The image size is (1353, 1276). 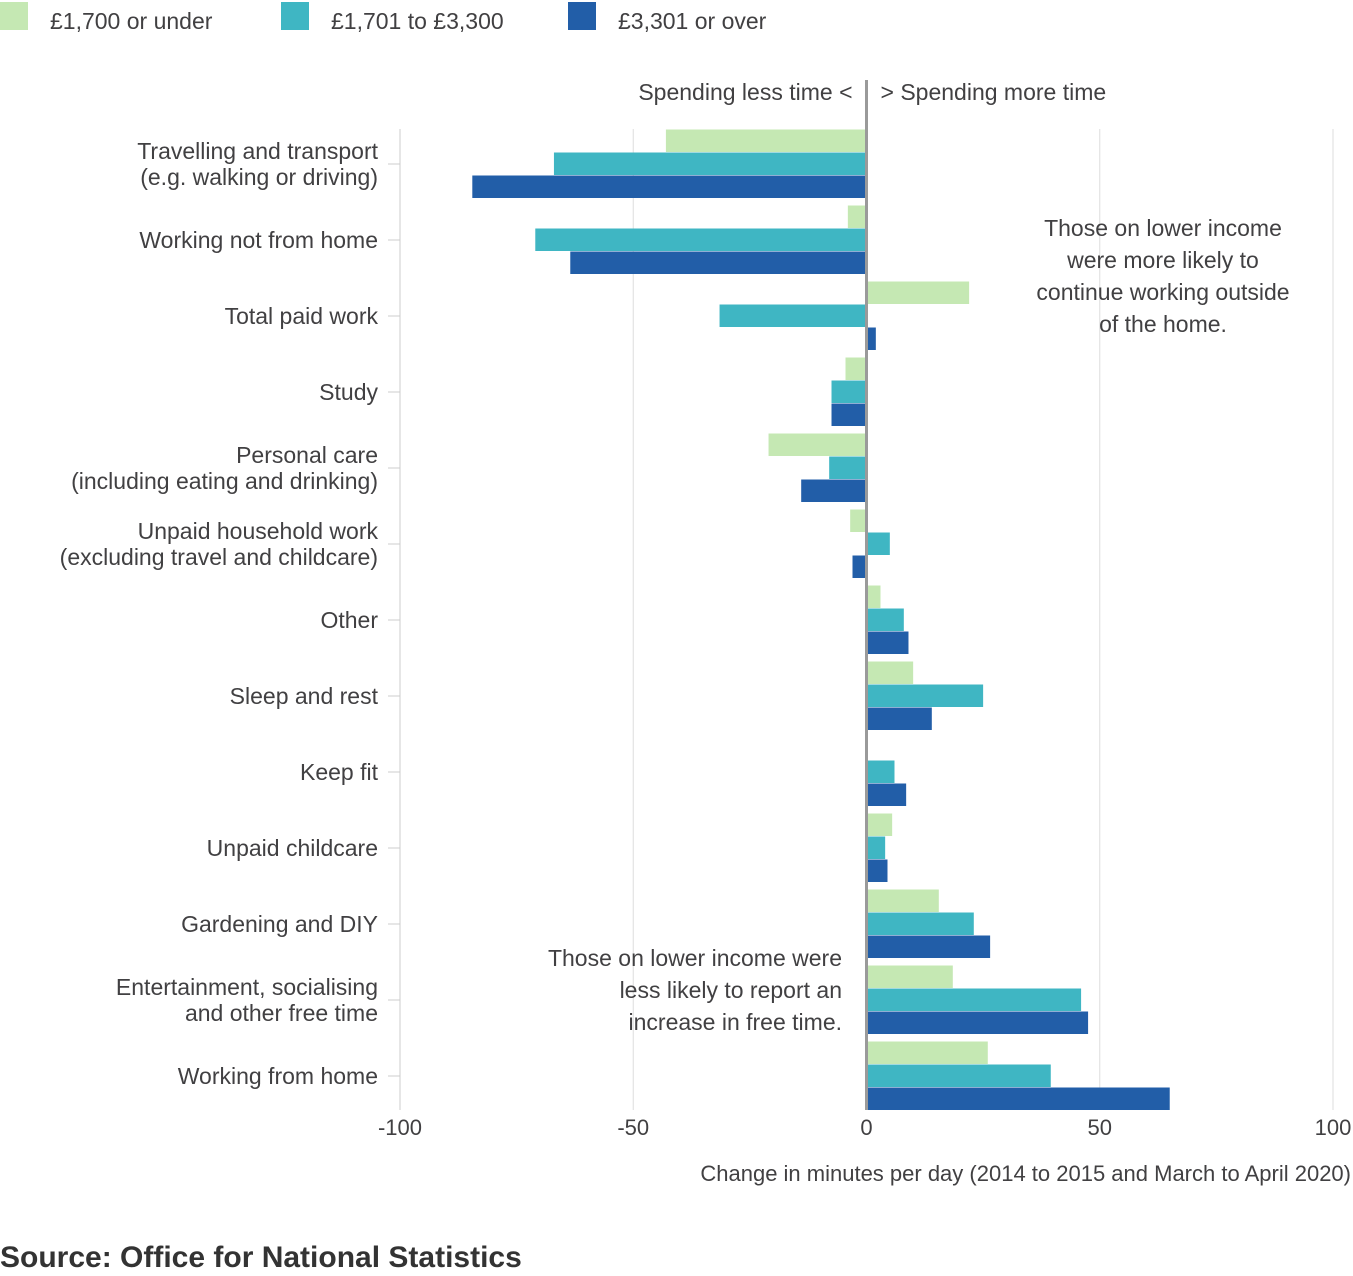 I want to click on direction-label-more: > Spending more time, so click(x=994, y=92).